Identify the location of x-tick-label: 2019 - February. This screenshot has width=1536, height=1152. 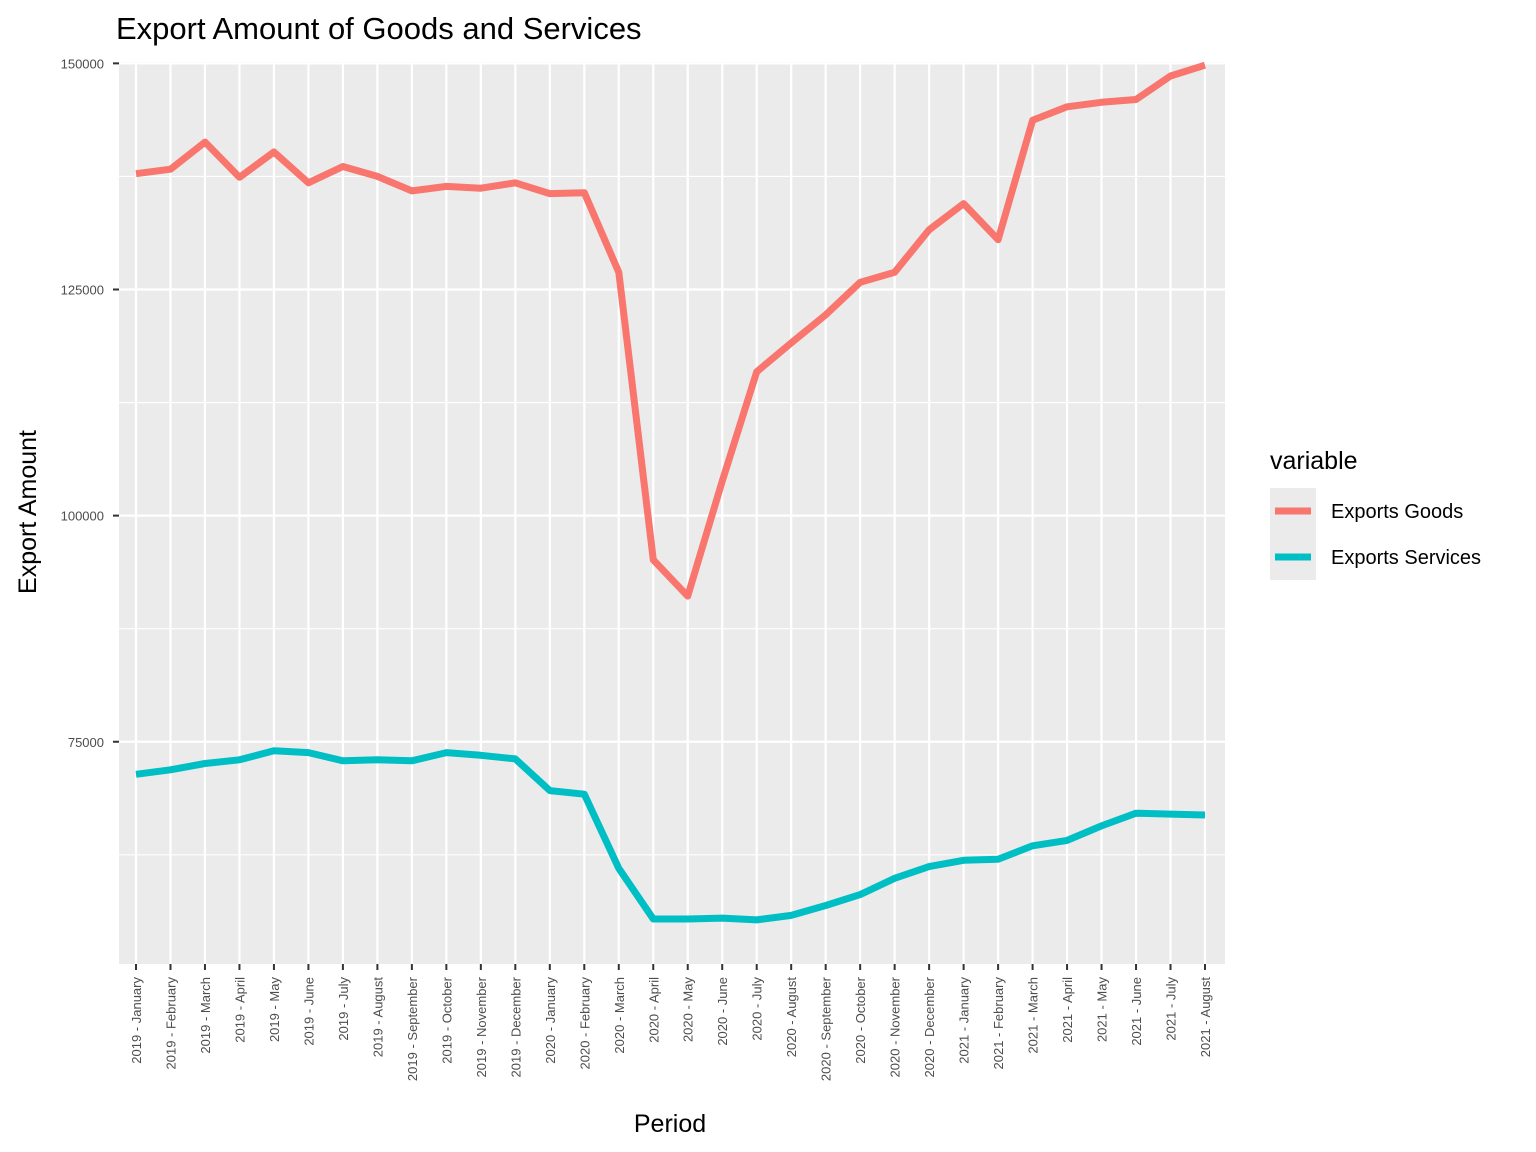
(170, 1023).